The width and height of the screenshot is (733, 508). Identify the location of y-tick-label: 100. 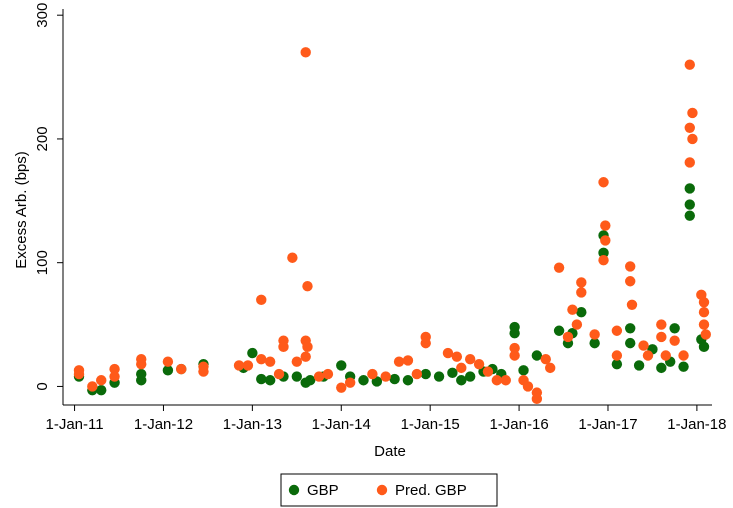
(42, 262).